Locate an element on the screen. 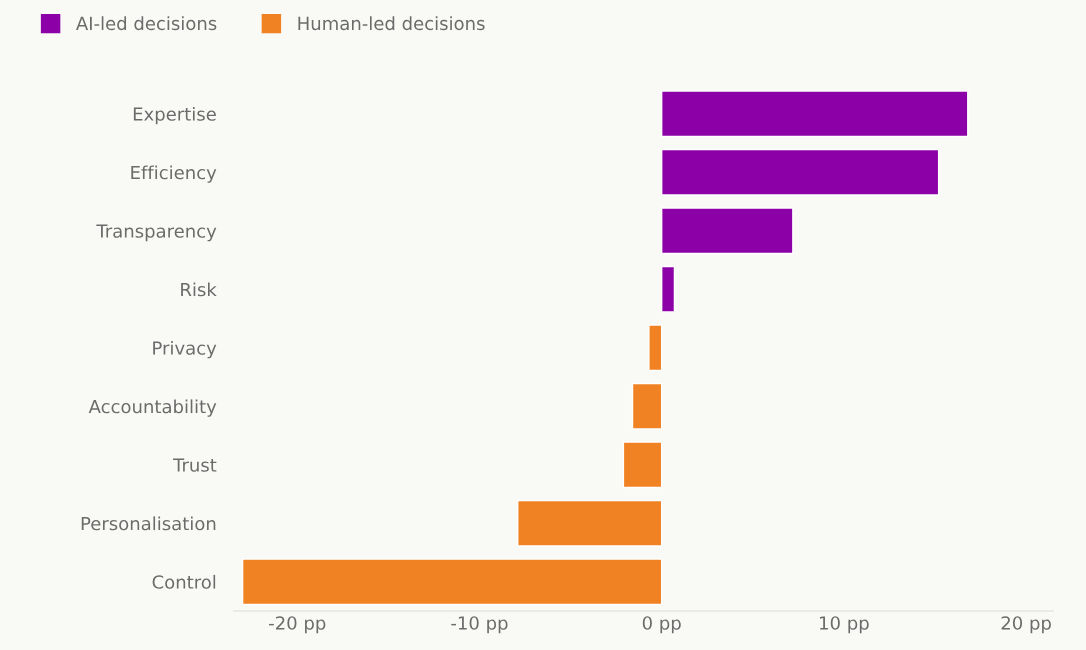  y-tick-label: Personalisation is located at coordinates (148, 523).